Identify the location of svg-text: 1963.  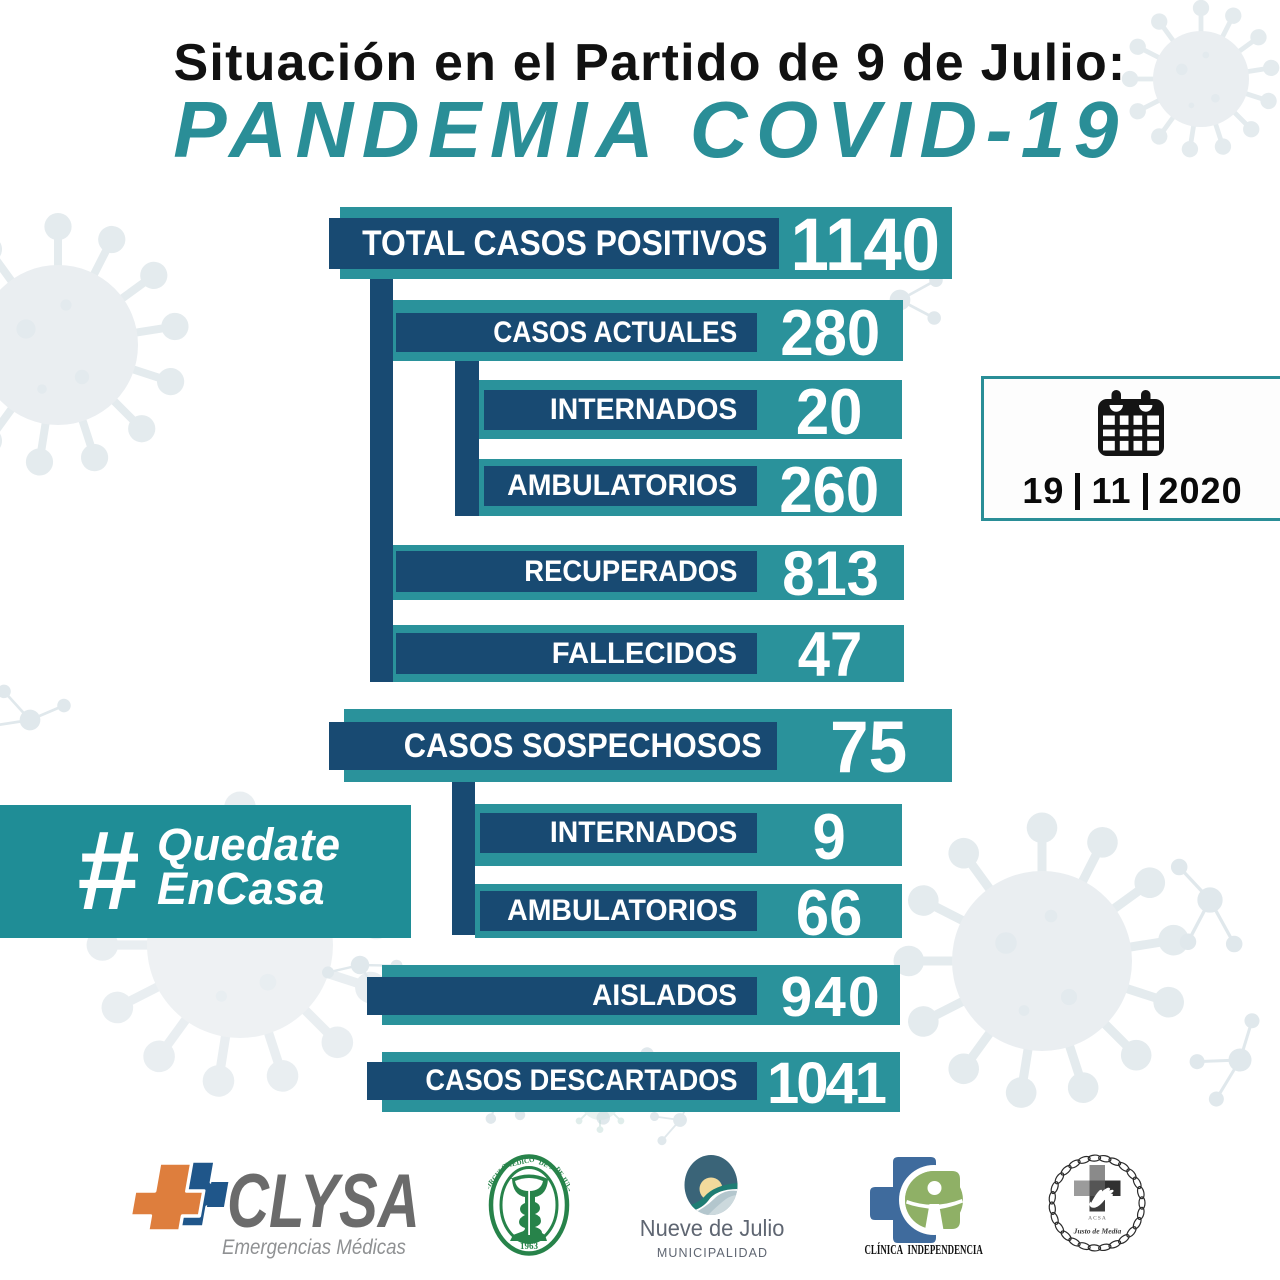
(529, 1246).